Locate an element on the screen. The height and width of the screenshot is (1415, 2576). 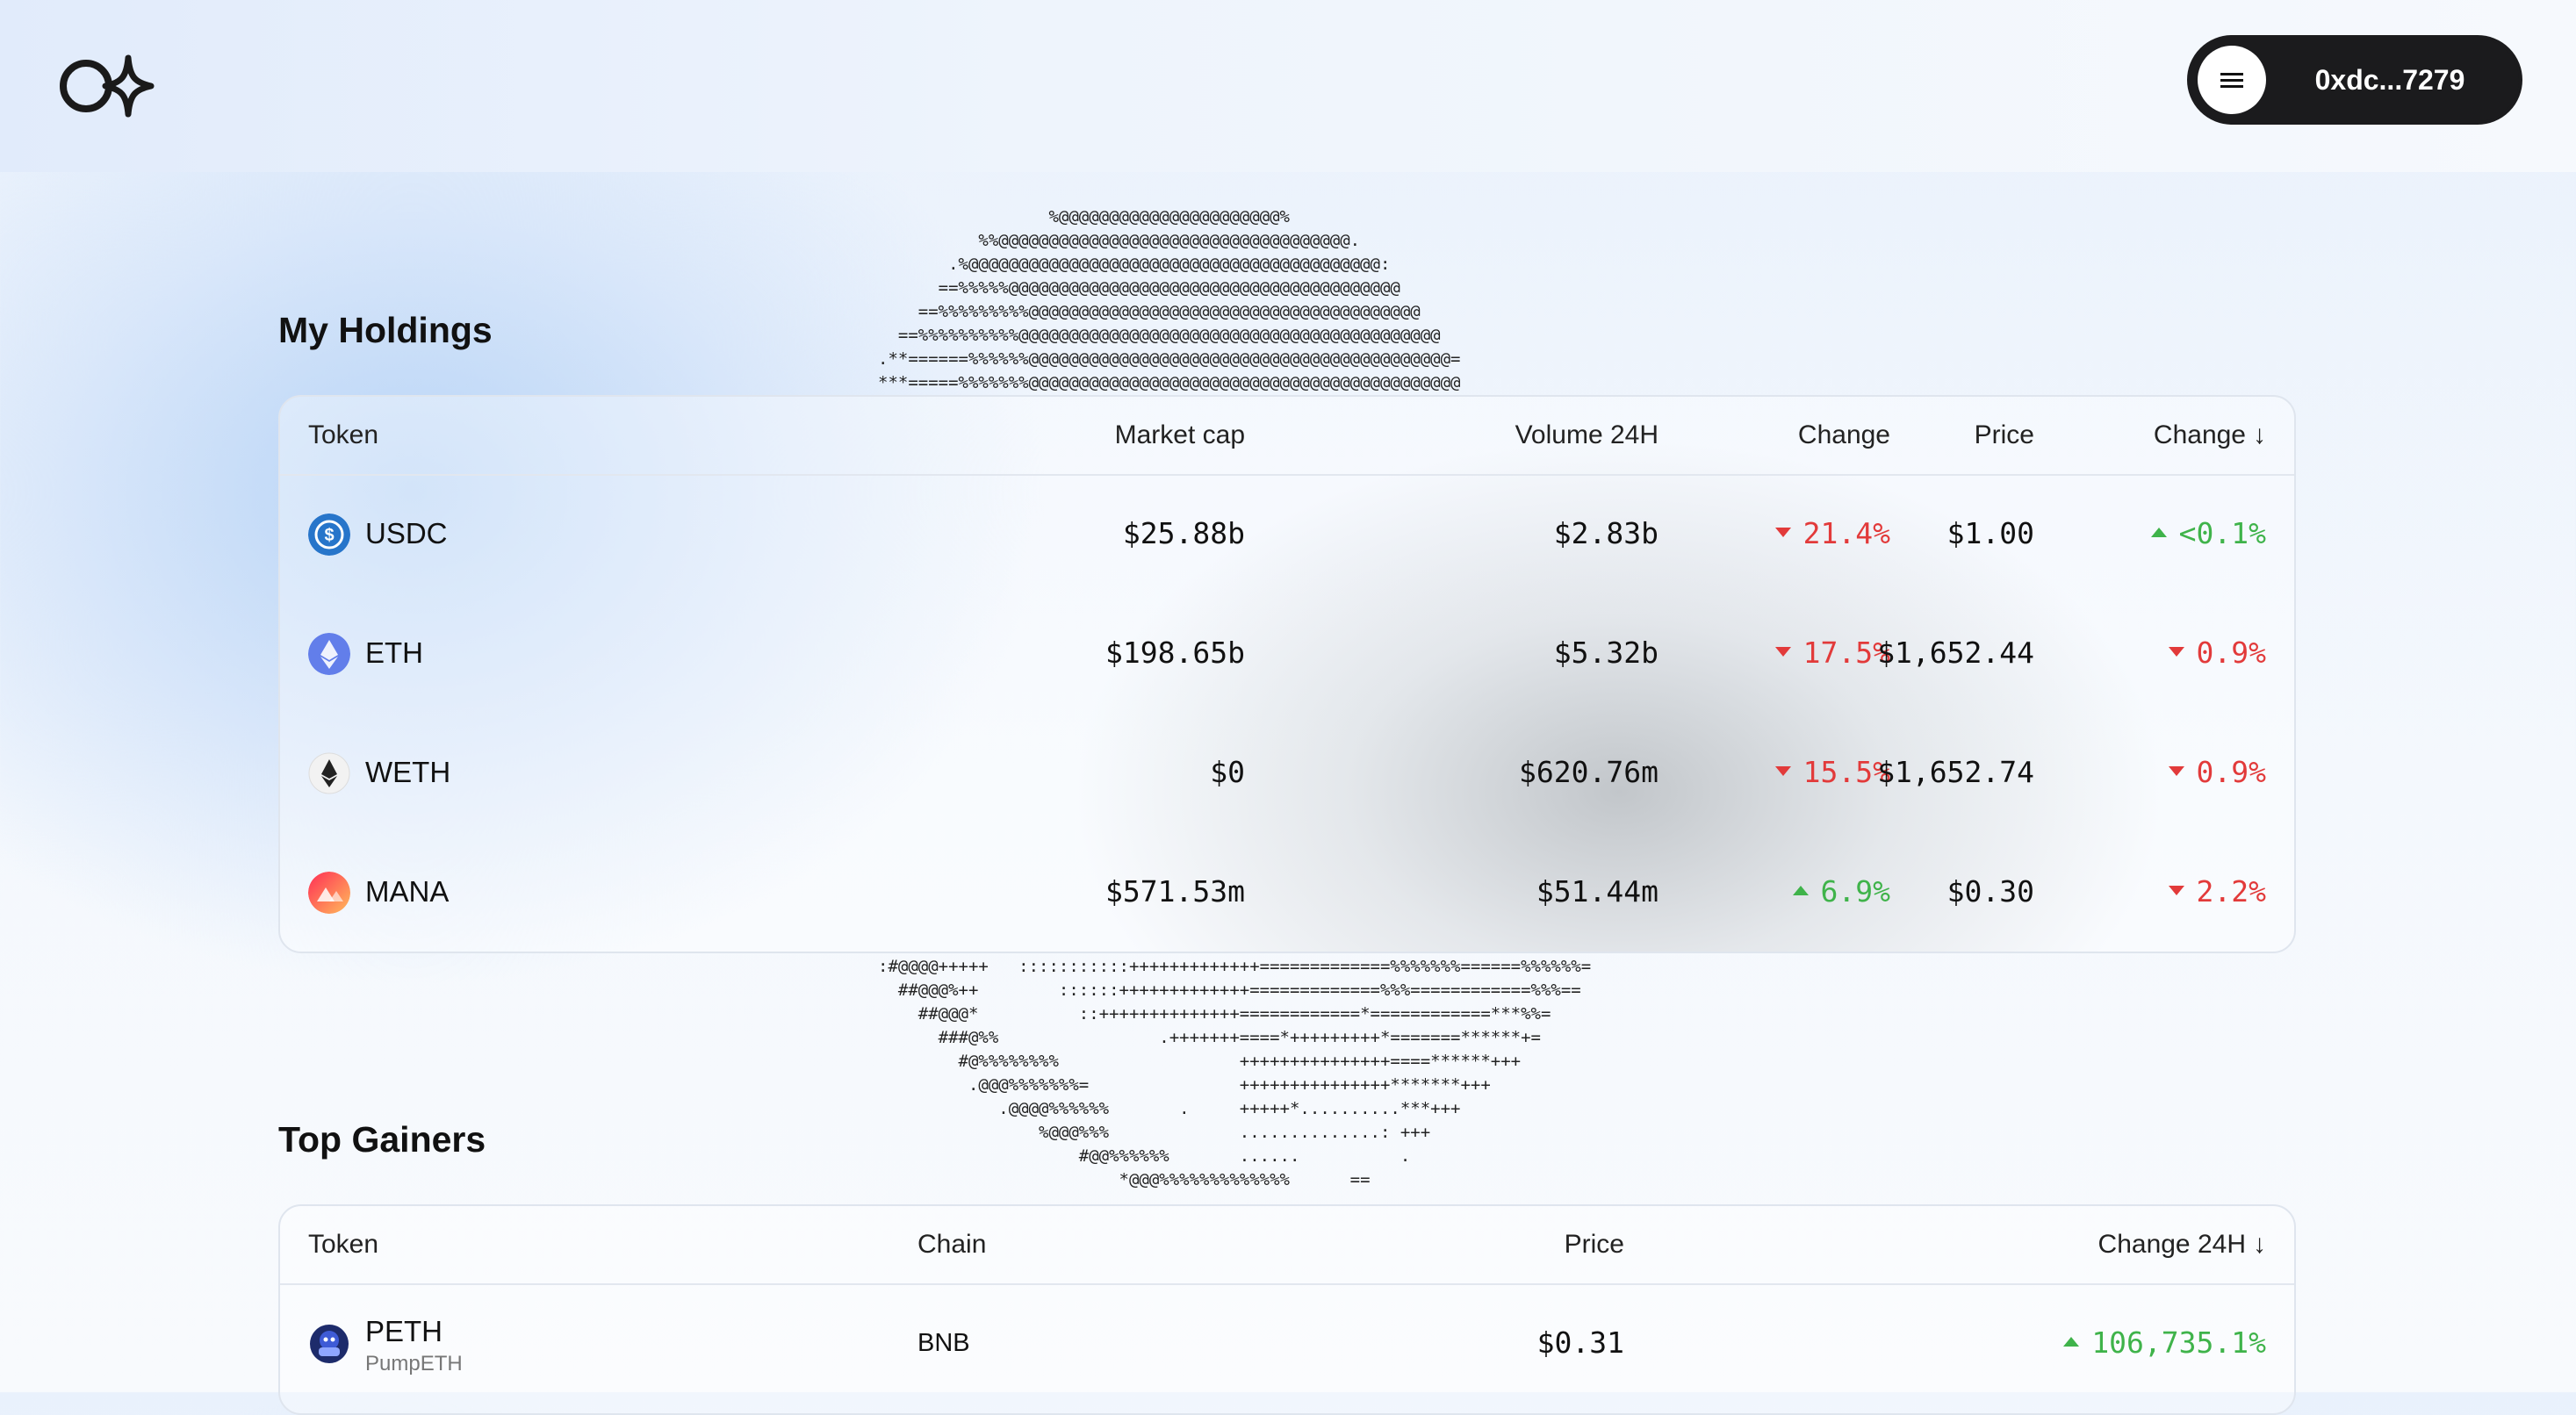
col-change-sorted: Change ↓ is located at coordinates (2210, 435).